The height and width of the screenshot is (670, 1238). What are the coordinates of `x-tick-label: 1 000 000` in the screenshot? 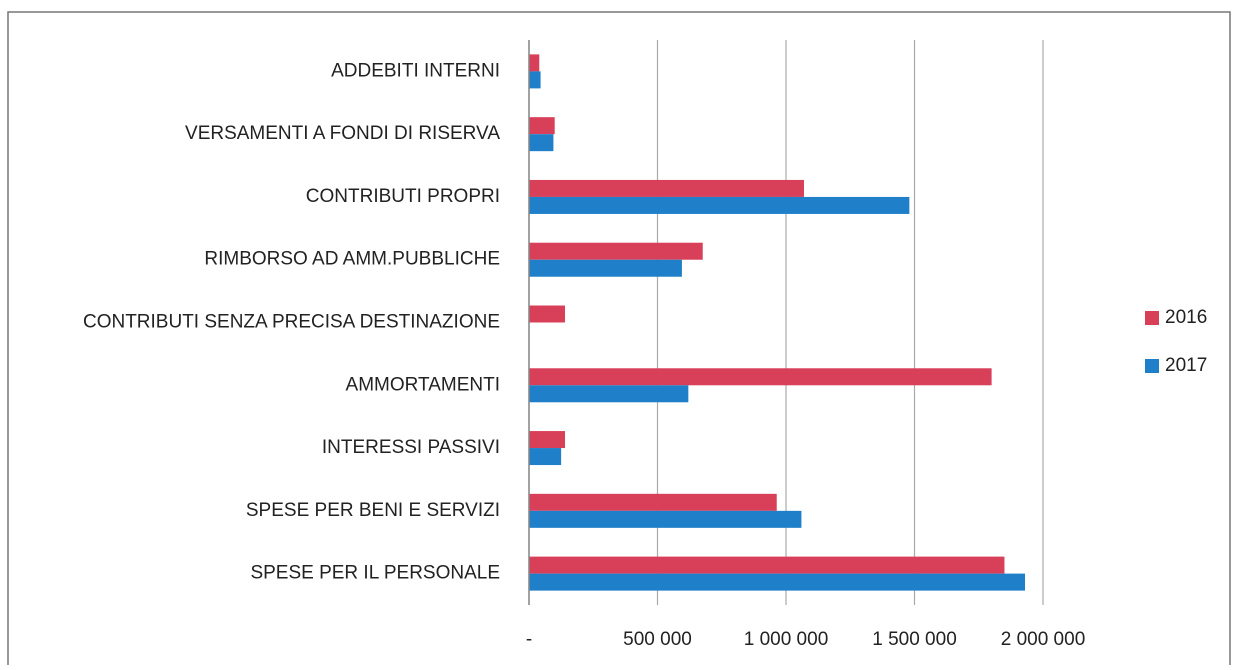 It's located at (786, 639).